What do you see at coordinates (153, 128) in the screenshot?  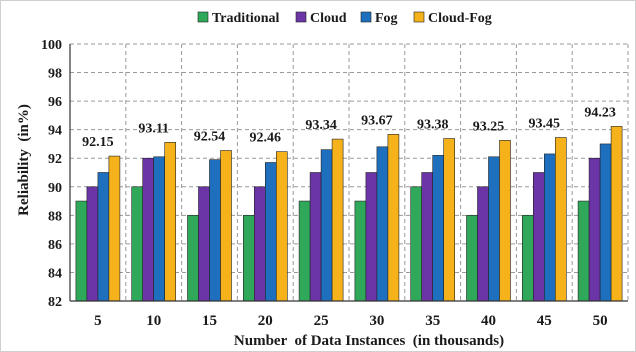 I see `data-label: 93.11` at bounding box center [153, 128].